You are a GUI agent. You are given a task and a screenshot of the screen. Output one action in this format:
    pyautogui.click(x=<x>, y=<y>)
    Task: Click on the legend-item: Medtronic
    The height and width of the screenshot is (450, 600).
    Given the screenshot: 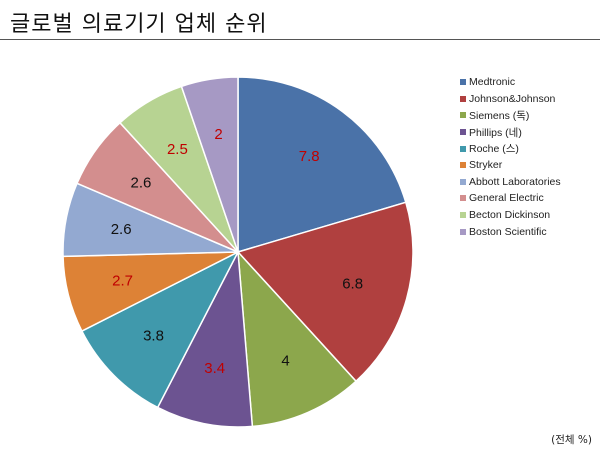 What is the action you would take?
    pyautogui.click(x=530, y=82)
    